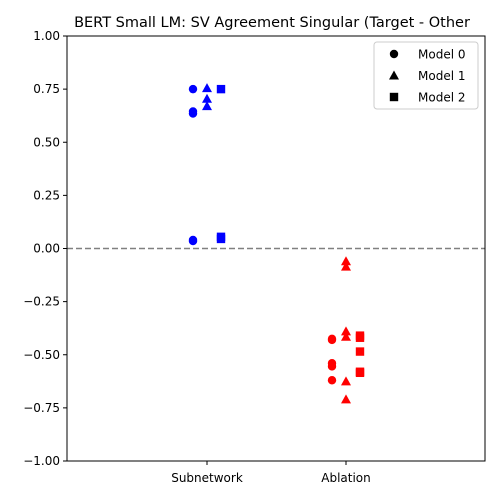  What do you see at coordinates (346, 478) in the screenshot?
I see `x-tick-label: Ablation` at bounding box center [346, 478].